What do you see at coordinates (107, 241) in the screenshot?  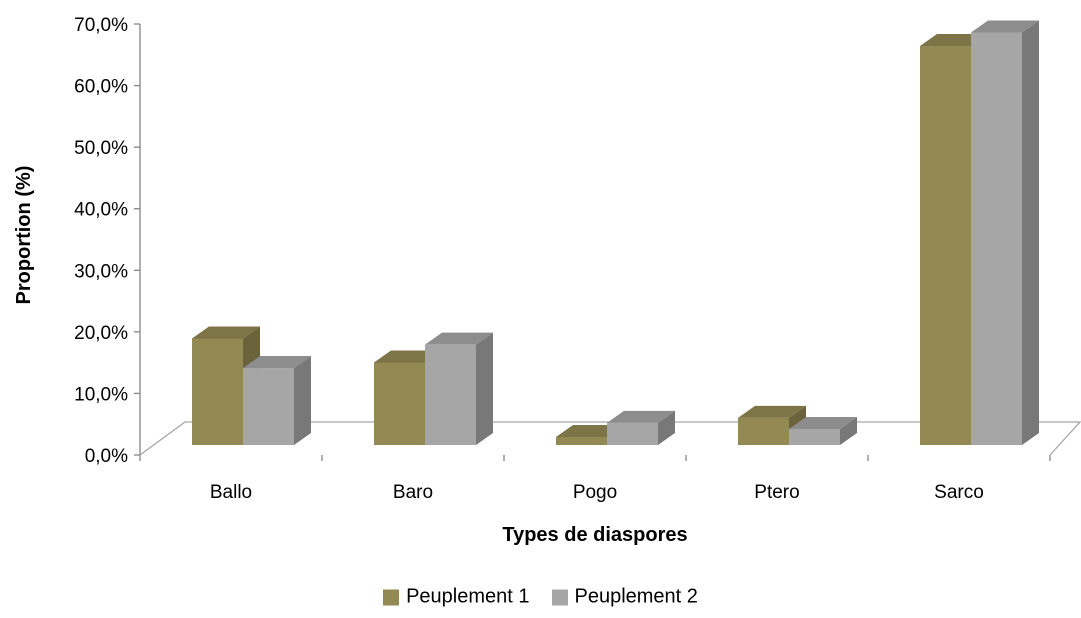 I see `y-tick-labels: 0,0% 10,0% 20,0% 30,0% 40,0% 50,0% 60,0% 70,0%` at bounding box center [107, 241].